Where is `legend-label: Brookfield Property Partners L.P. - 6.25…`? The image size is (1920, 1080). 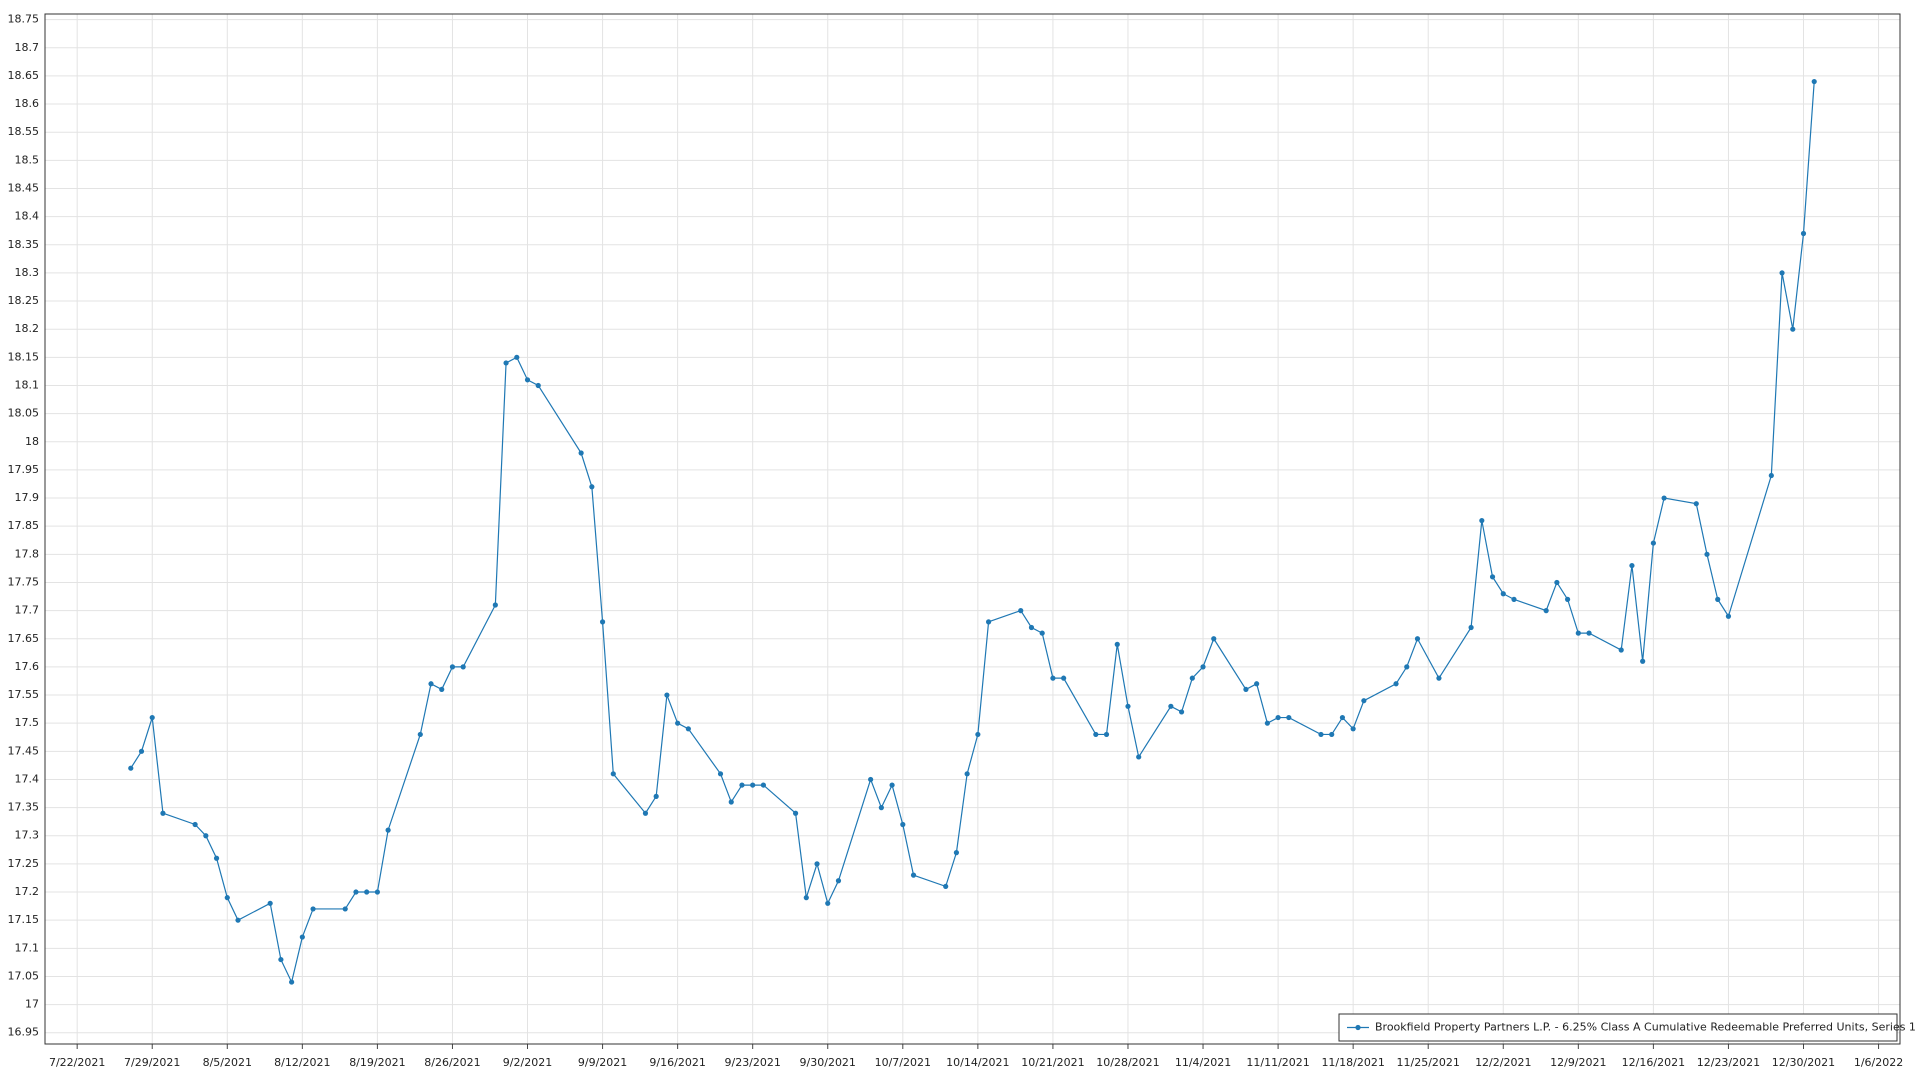
legend-label: Brookfield Property Partners L.P. - 6.25… is located at coordinates (1645, 1027).